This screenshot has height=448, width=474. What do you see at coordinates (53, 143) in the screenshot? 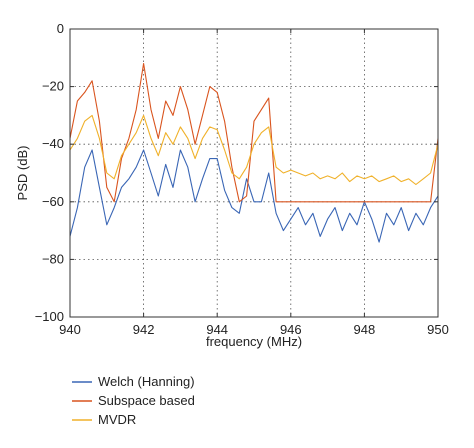
I see `y-tick-label: −40` at bounding box center [53, 143].